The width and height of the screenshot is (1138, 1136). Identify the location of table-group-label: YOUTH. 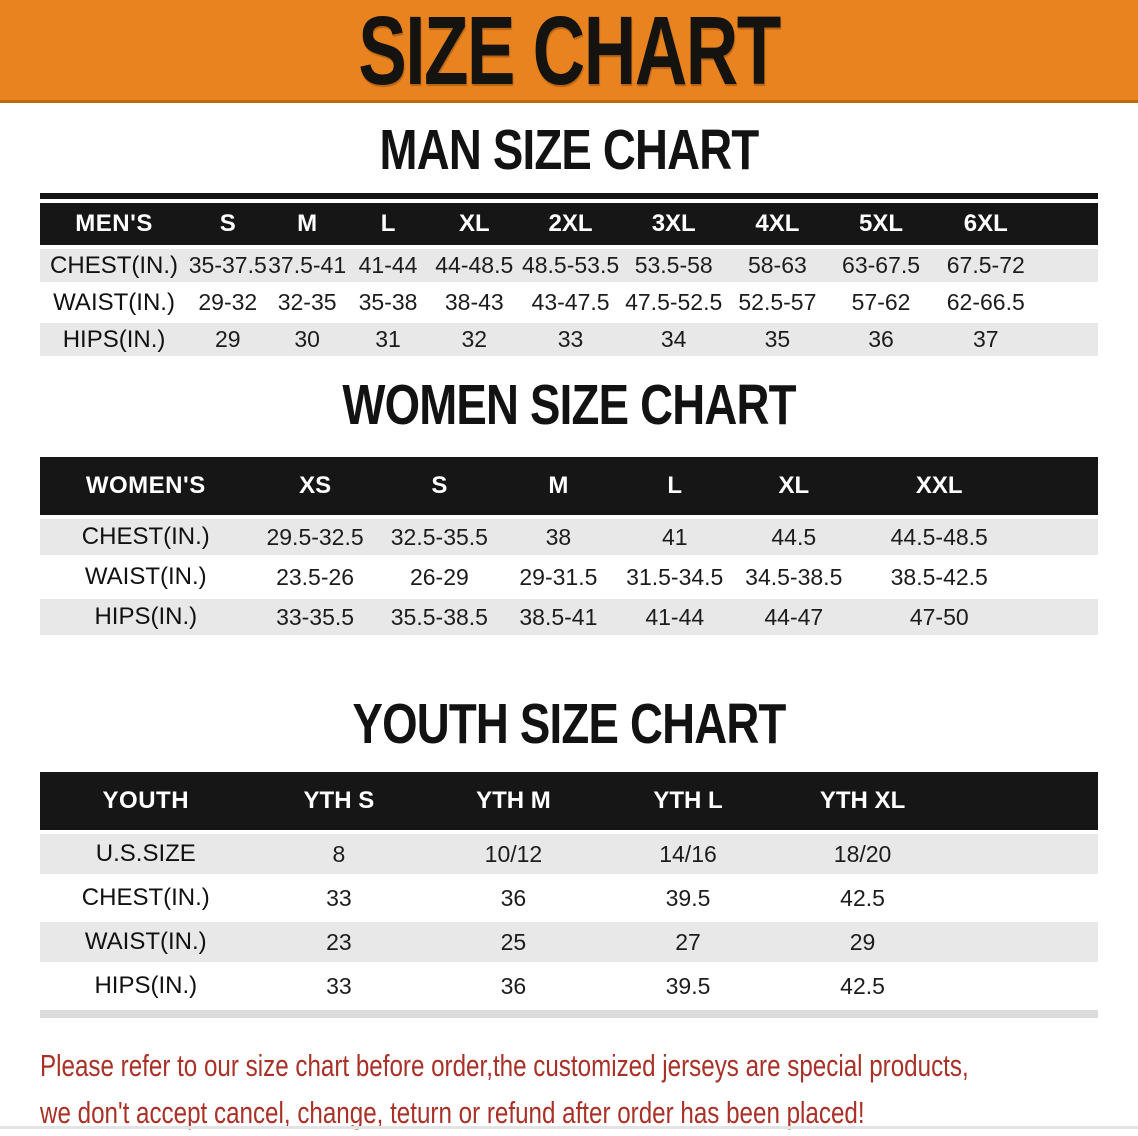
(146, 801).